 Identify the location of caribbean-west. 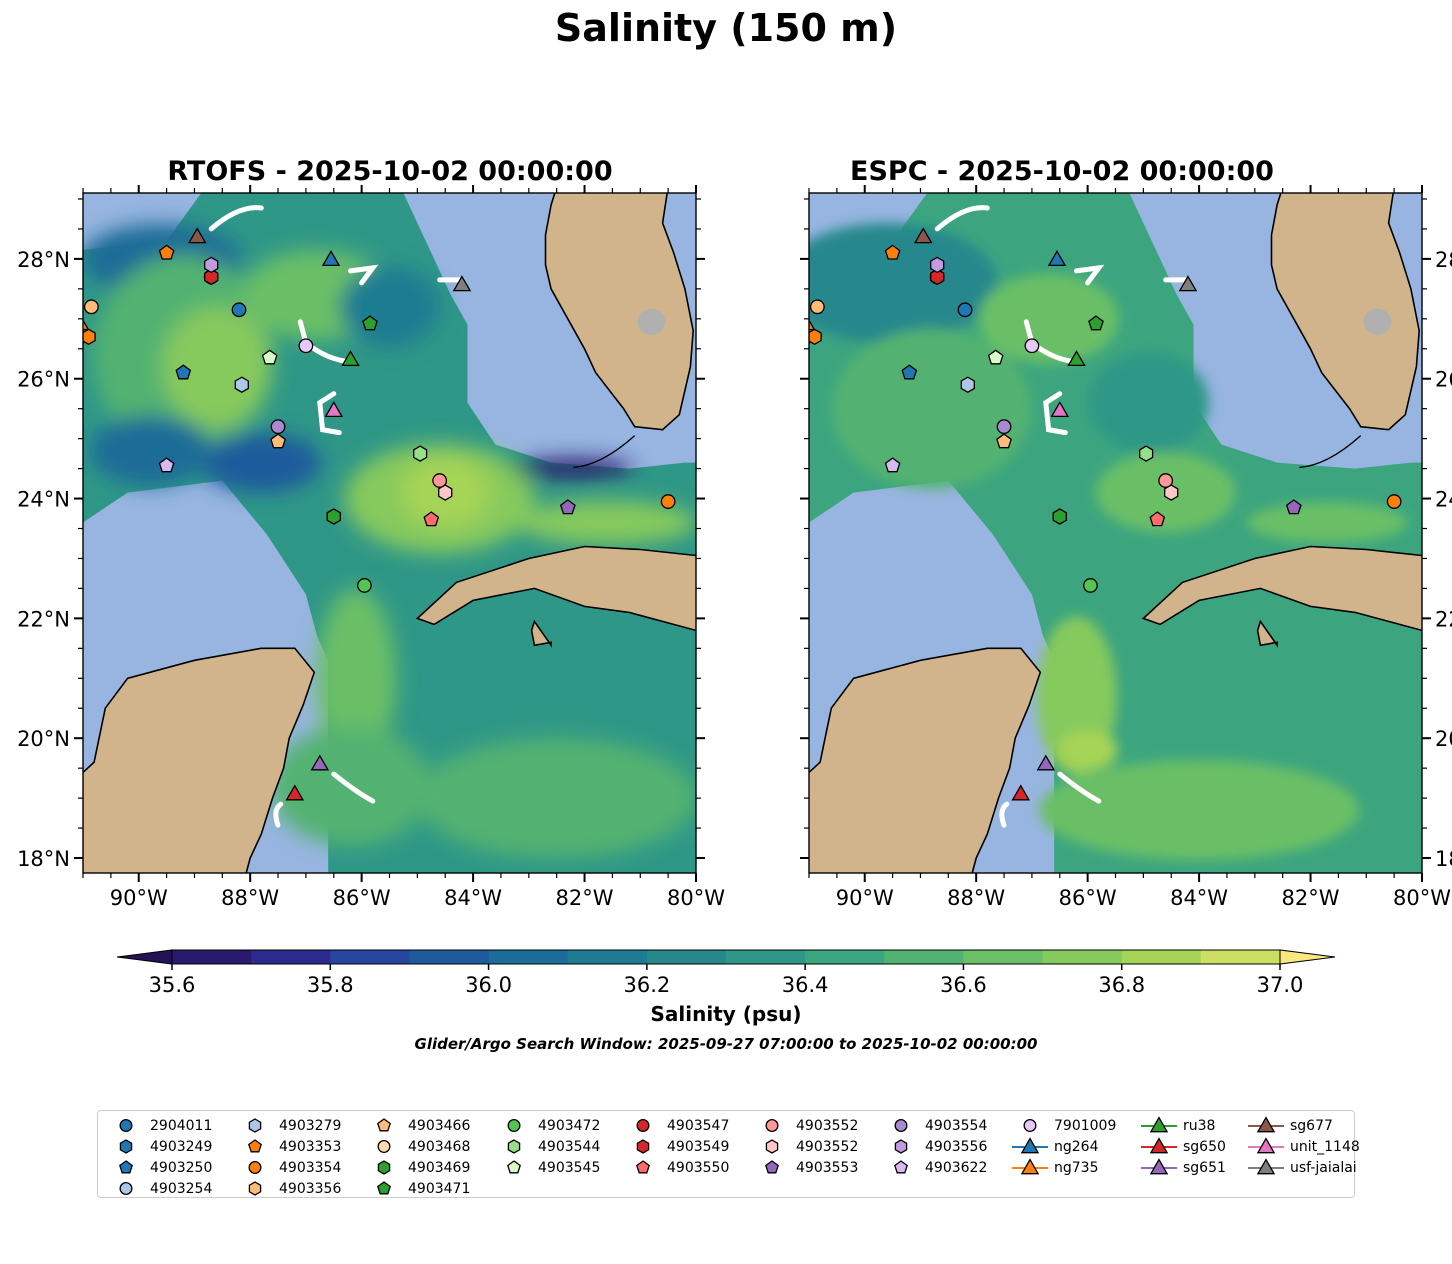
(1199, 810).